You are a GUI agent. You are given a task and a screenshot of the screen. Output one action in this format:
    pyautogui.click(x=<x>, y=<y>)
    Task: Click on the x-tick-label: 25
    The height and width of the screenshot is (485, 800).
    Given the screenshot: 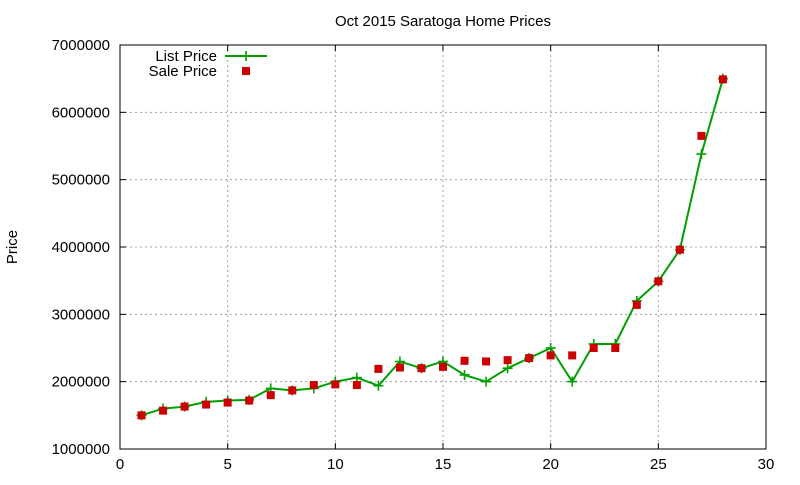 What is the action you would take?
    pyautogui.click(x=658, y=464)
    